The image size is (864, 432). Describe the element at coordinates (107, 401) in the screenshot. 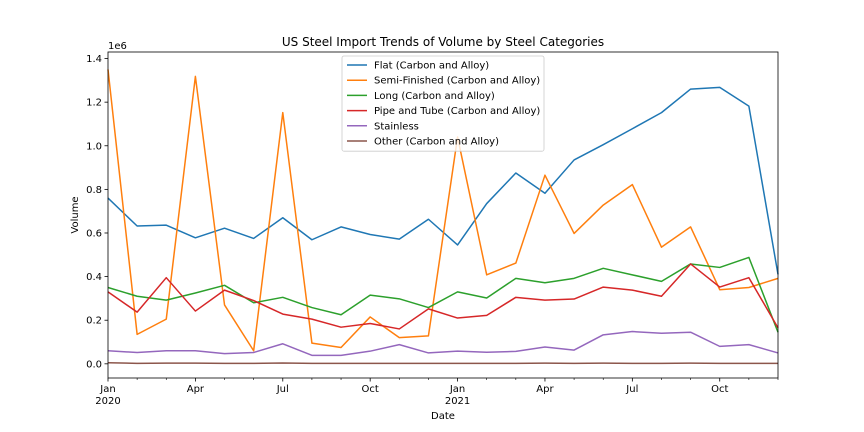

I see `x-tick-year-label: 2020` at that location.